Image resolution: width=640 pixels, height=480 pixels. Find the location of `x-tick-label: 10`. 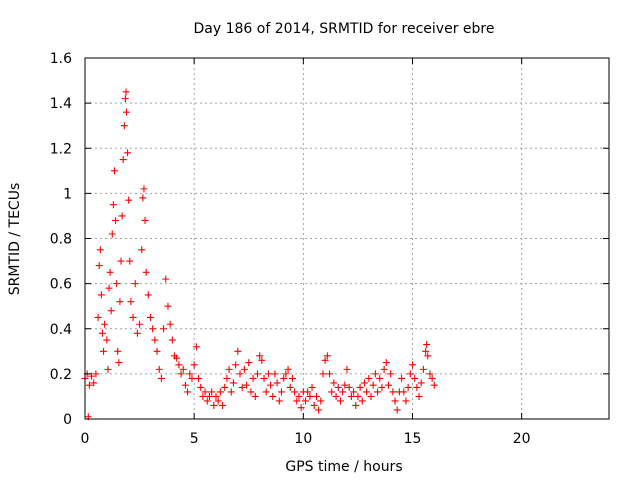

x-tick-label: 10 is located at coordinates (303, 439).